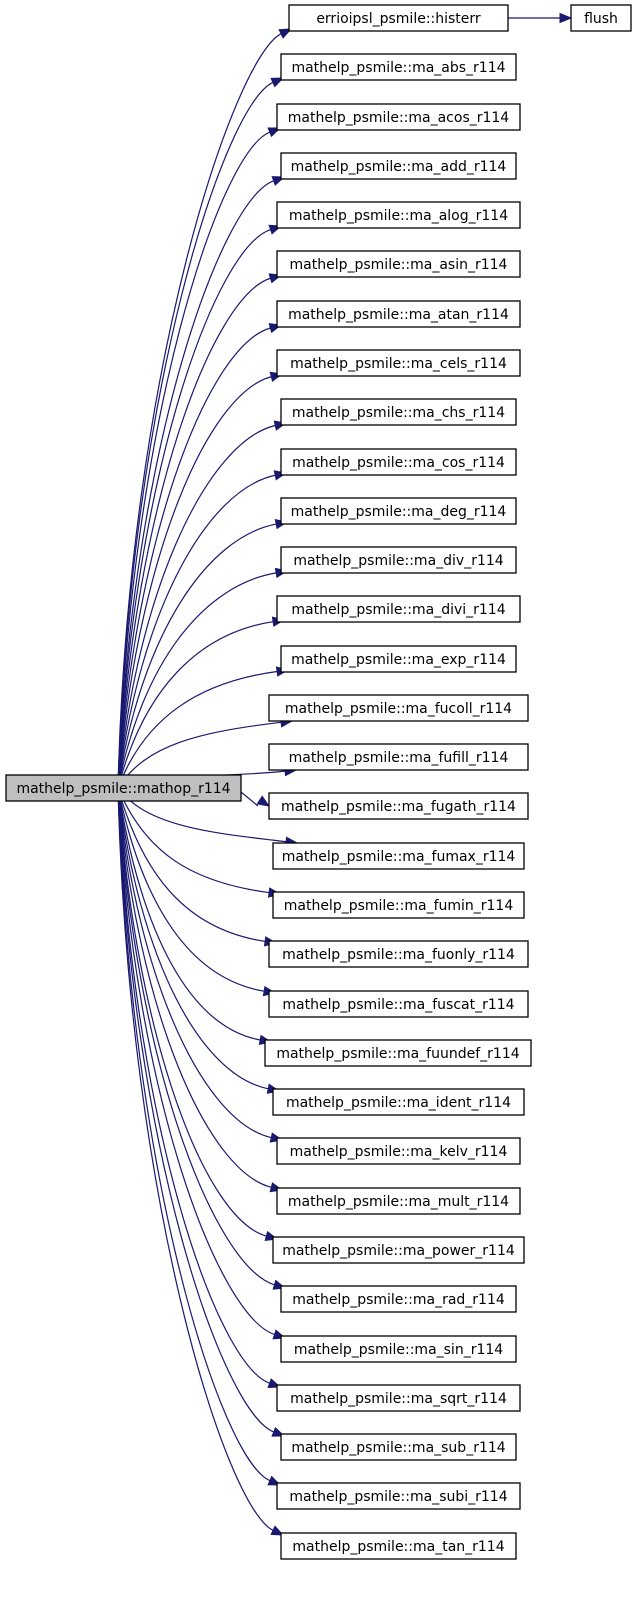  I want to click on node-mathelp-psmile-ma-asin-r114: mathelp_psmile::ma_asin_r114, so click(398, 264).